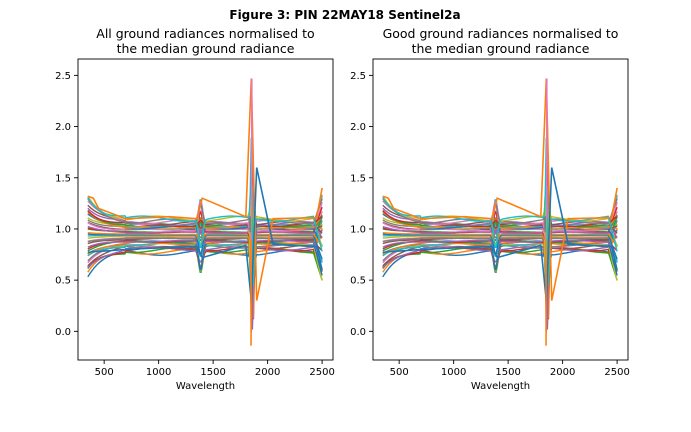  What do you see at coordinates (344, 15) in the screenshot?
I see `figure-title: Figure 3: PIN 22MAY18 Sentinel2a` at bounding box center [344, 15].